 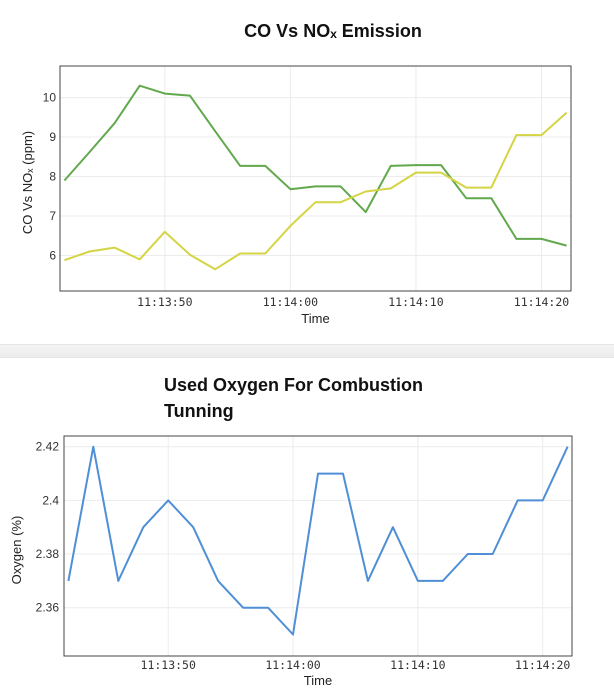 I want to click on oxygen-y-tick-label: 2.38, so click(x=48, y=554).